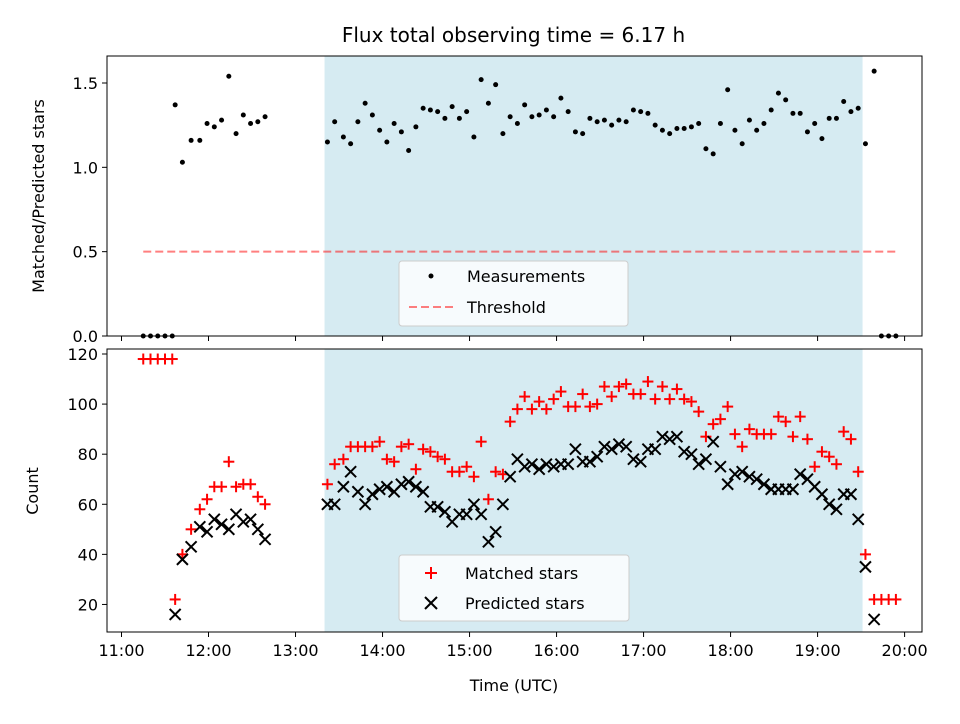  What do you see at coordinates (88, 554) in the screenshot?
I see `bottom-y-tick-label: 40` at bounding box center [88, 554].